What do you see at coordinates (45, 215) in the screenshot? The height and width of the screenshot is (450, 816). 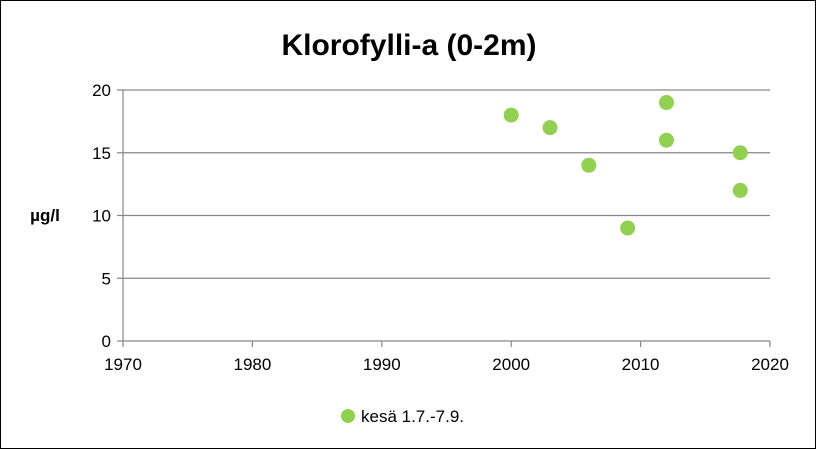 I see `y-axis-label: µg/l` at bounding box center [45, 215].